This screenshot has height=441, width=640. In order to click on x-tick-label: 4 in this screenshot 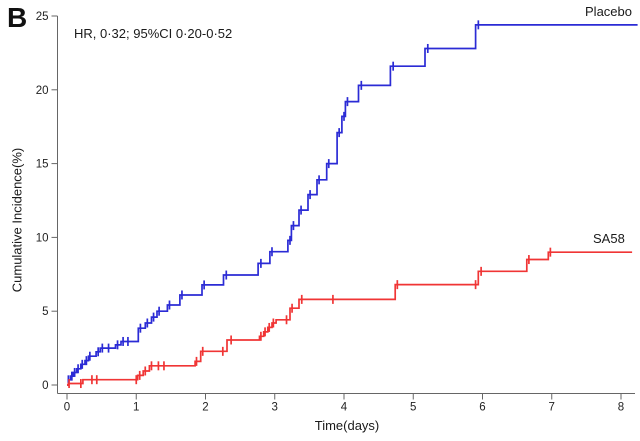, I will do `click(344, 408)`.